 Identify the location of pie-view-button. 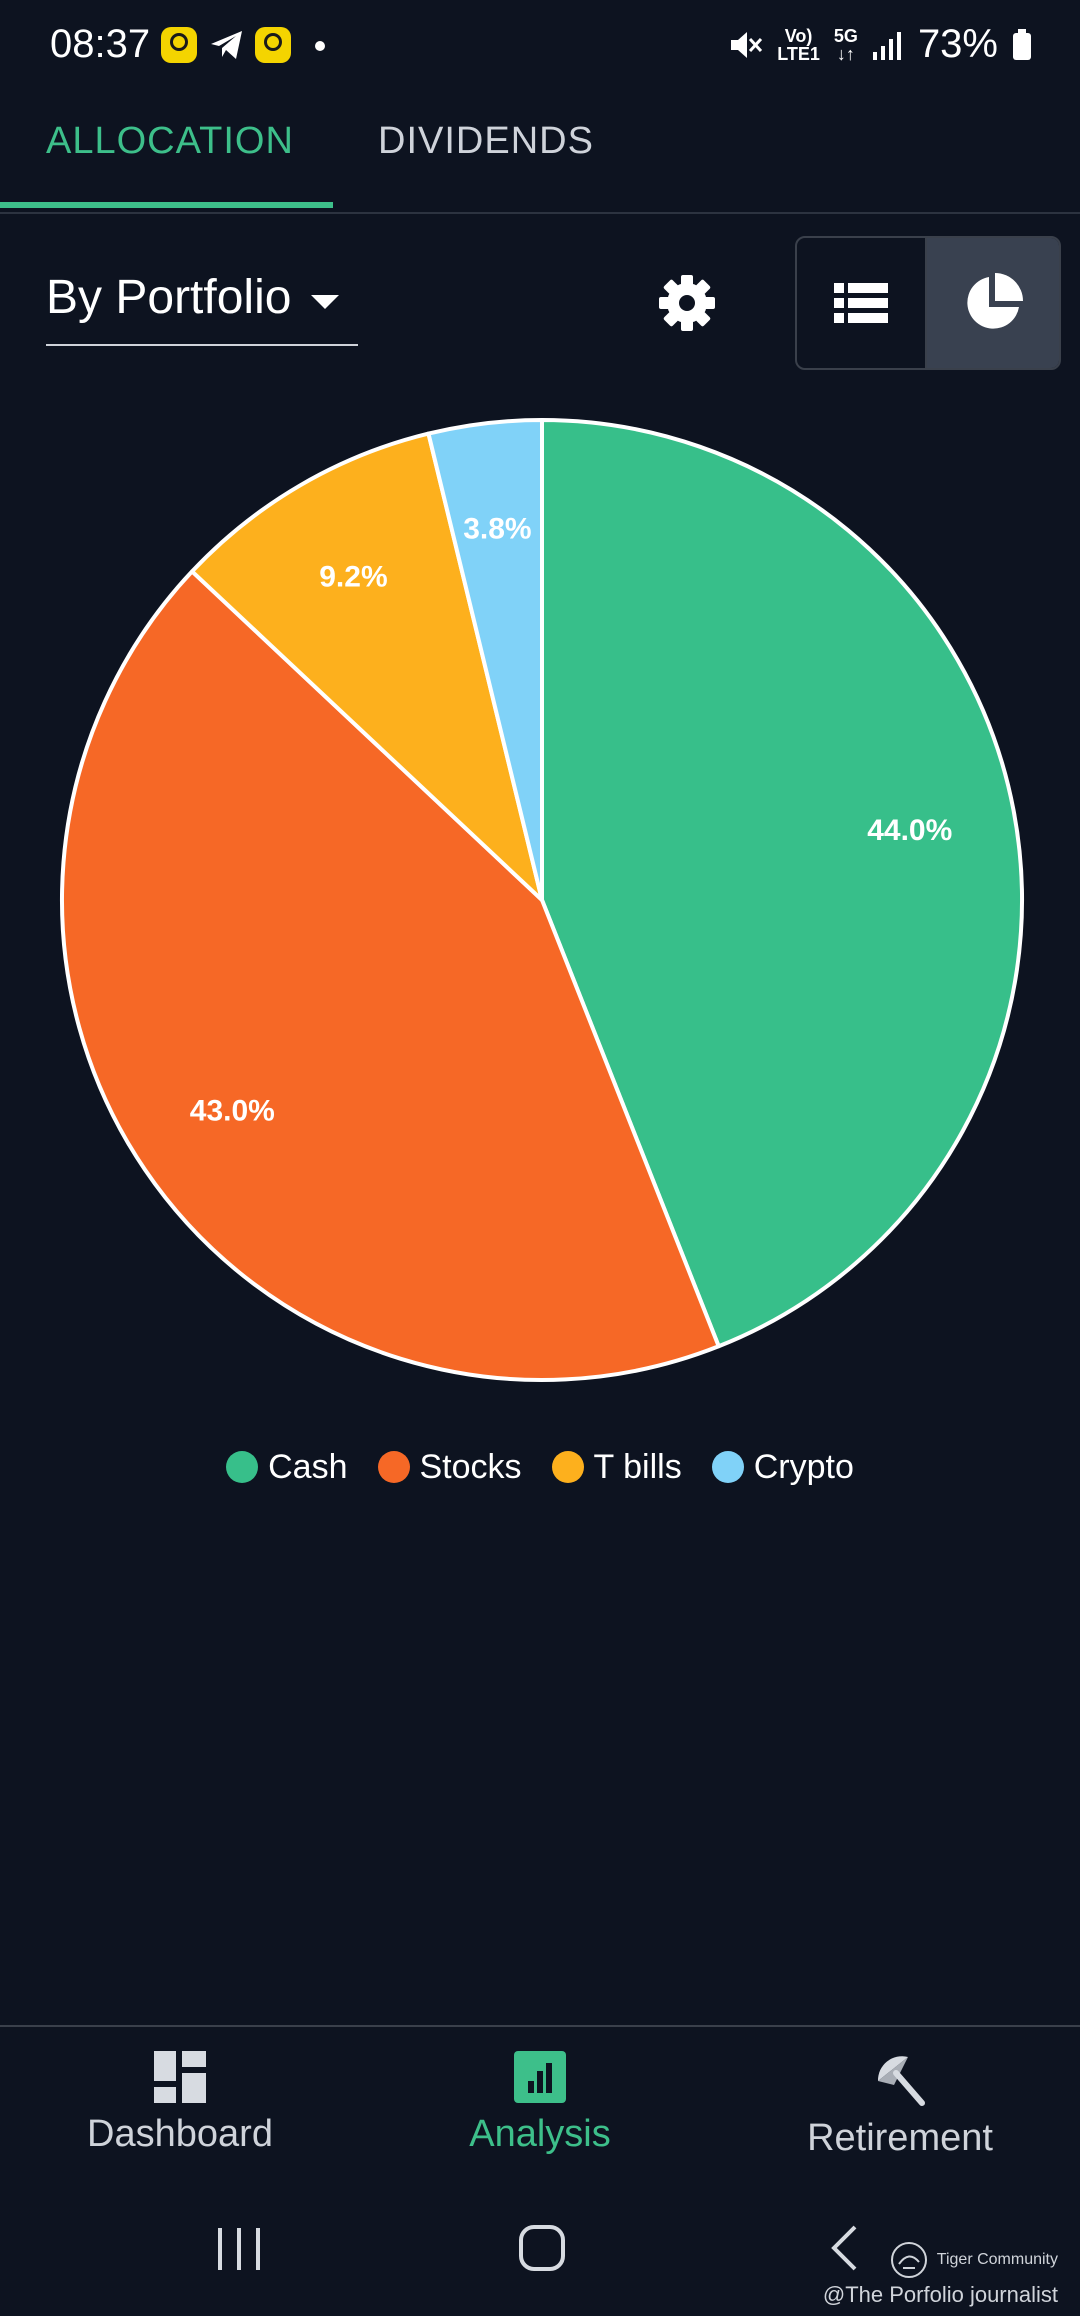
(993, 303).